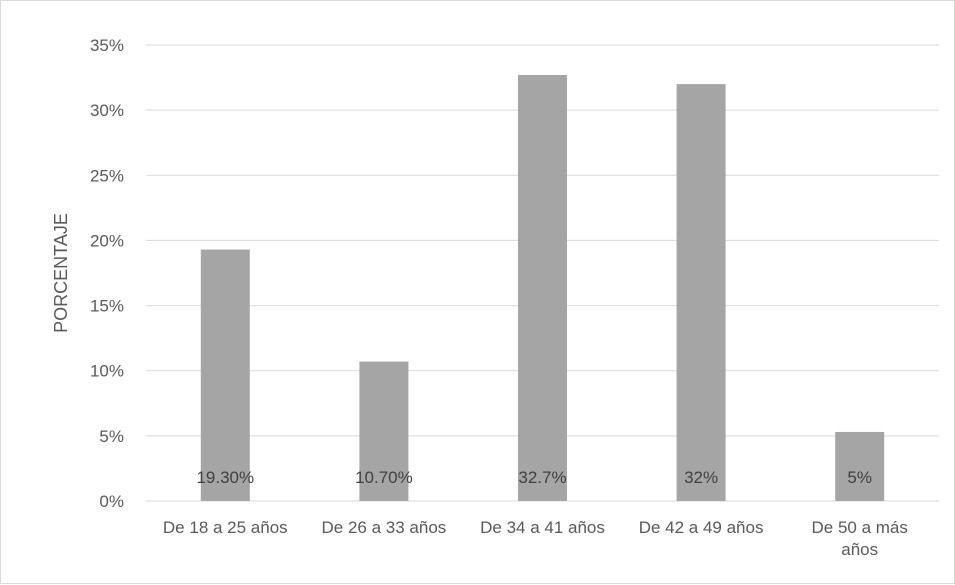  What do you see at coordinates (111, 501) in the screenshot?
I see `y-tick-label: 0%` at bounding box center [111, 501].